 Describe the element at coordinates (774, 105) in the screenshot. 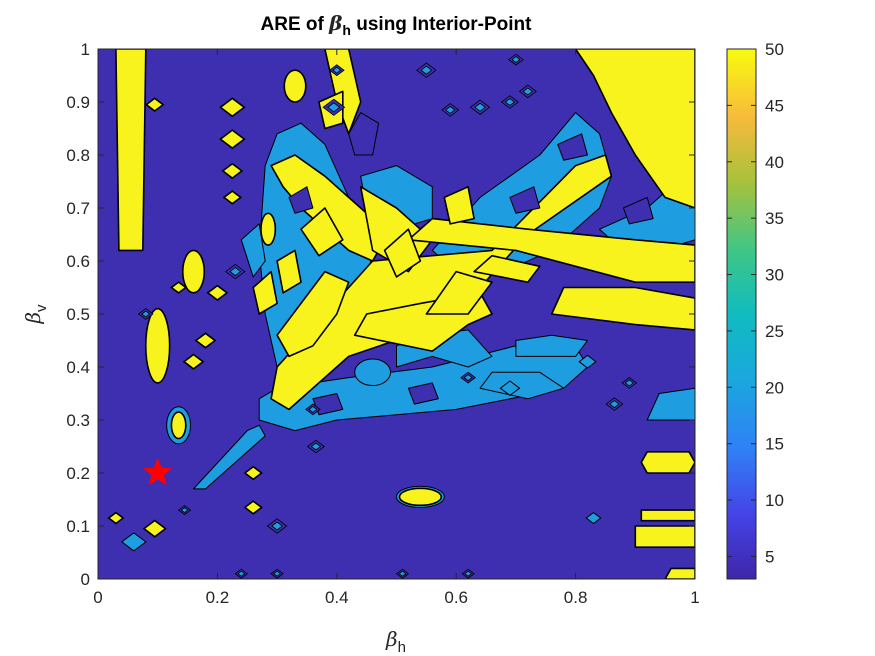

I see `colorbar-tick-label-8: 45` at that location.